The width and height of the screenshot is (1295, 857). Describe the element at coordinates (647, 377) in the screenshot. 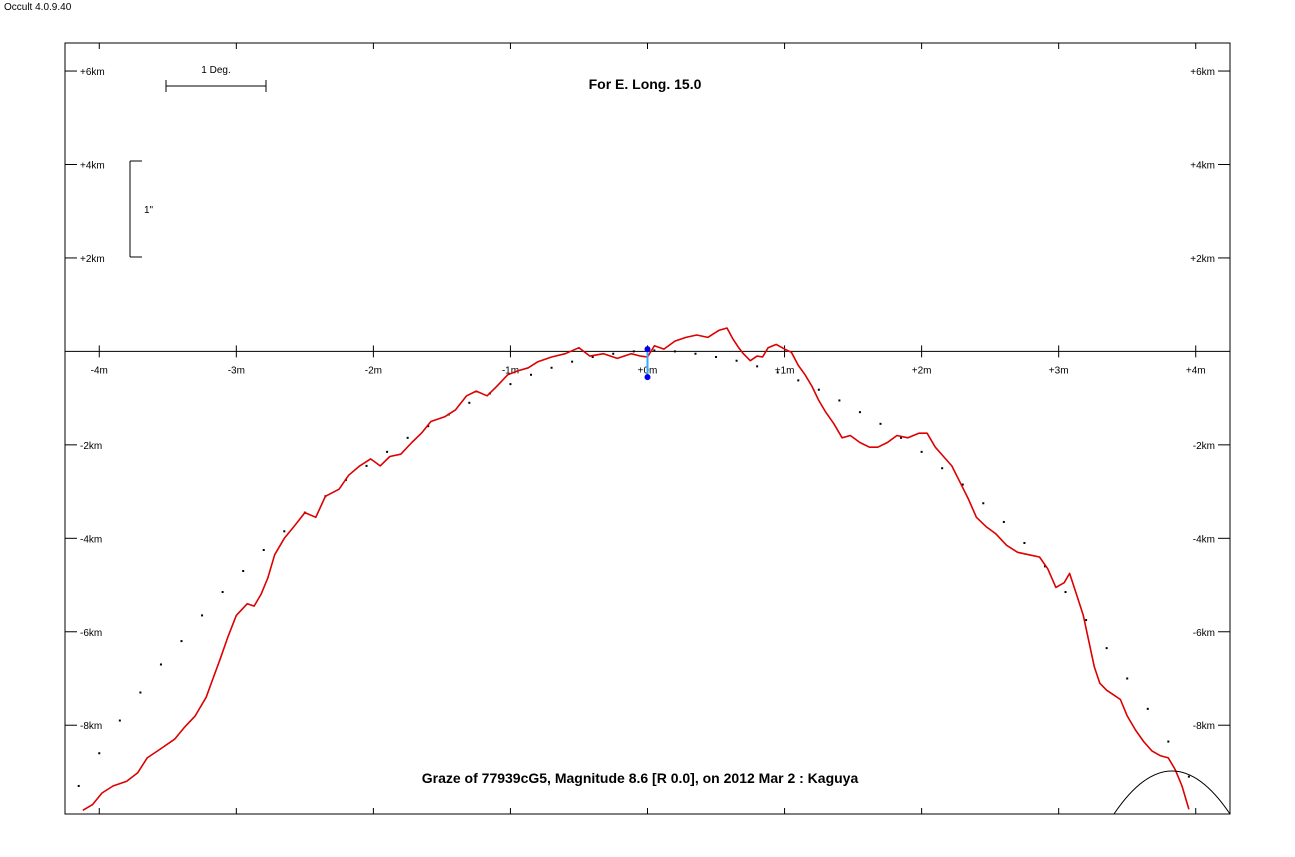

I see `observer-point-bottom` at that location.